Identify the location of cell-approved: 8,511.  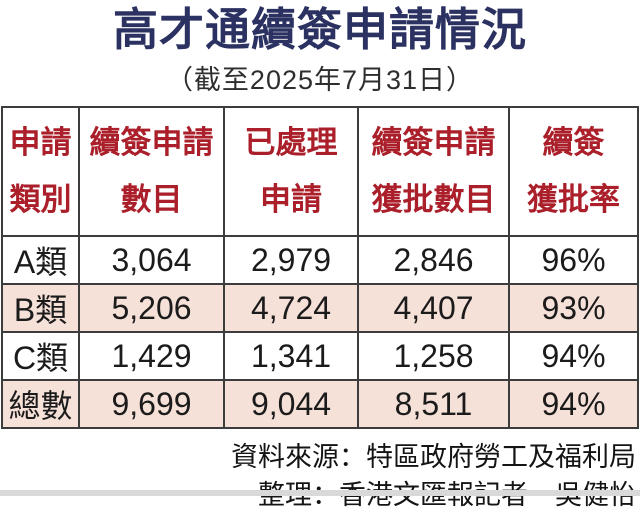
(433, 404).